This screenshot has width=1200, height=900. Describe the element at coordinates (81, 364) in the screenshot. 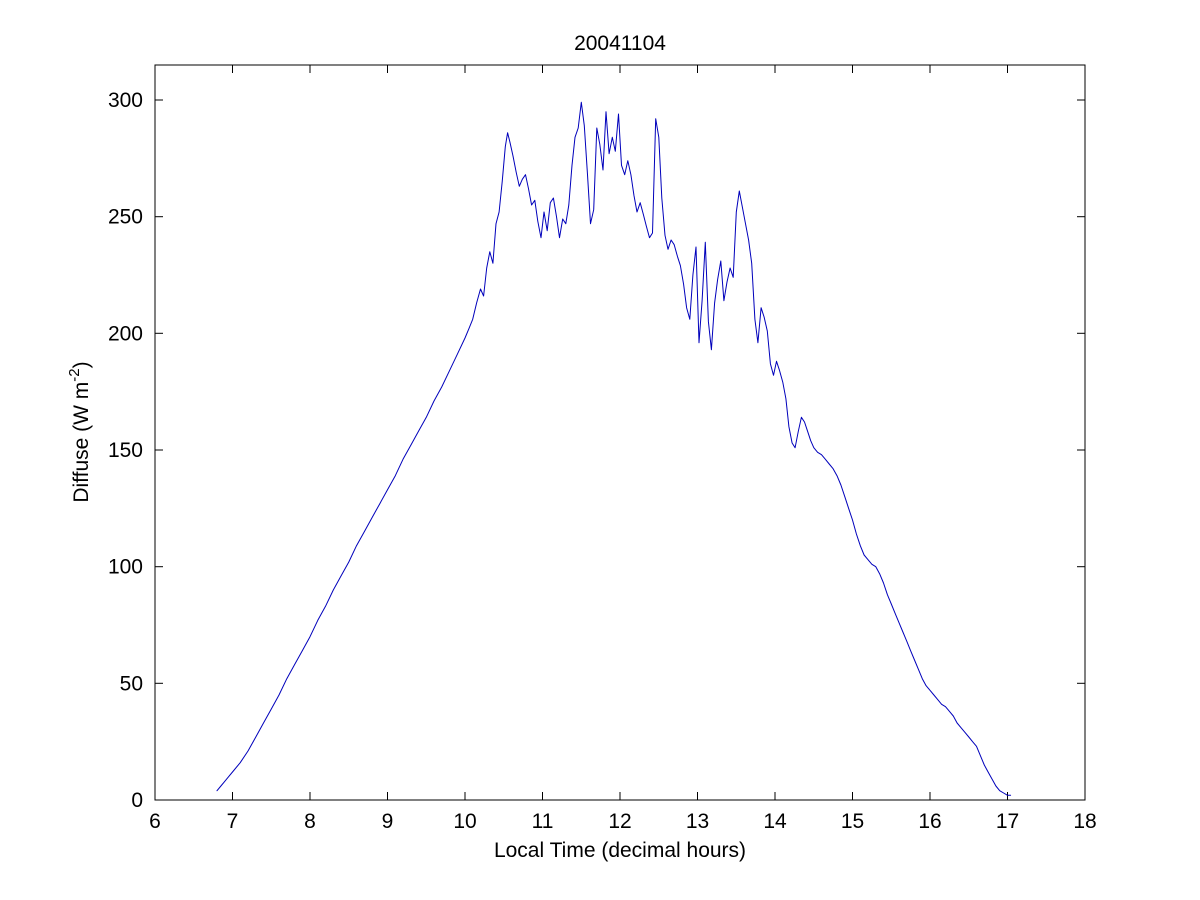

I see `y-axis-label-close: )` at that location.